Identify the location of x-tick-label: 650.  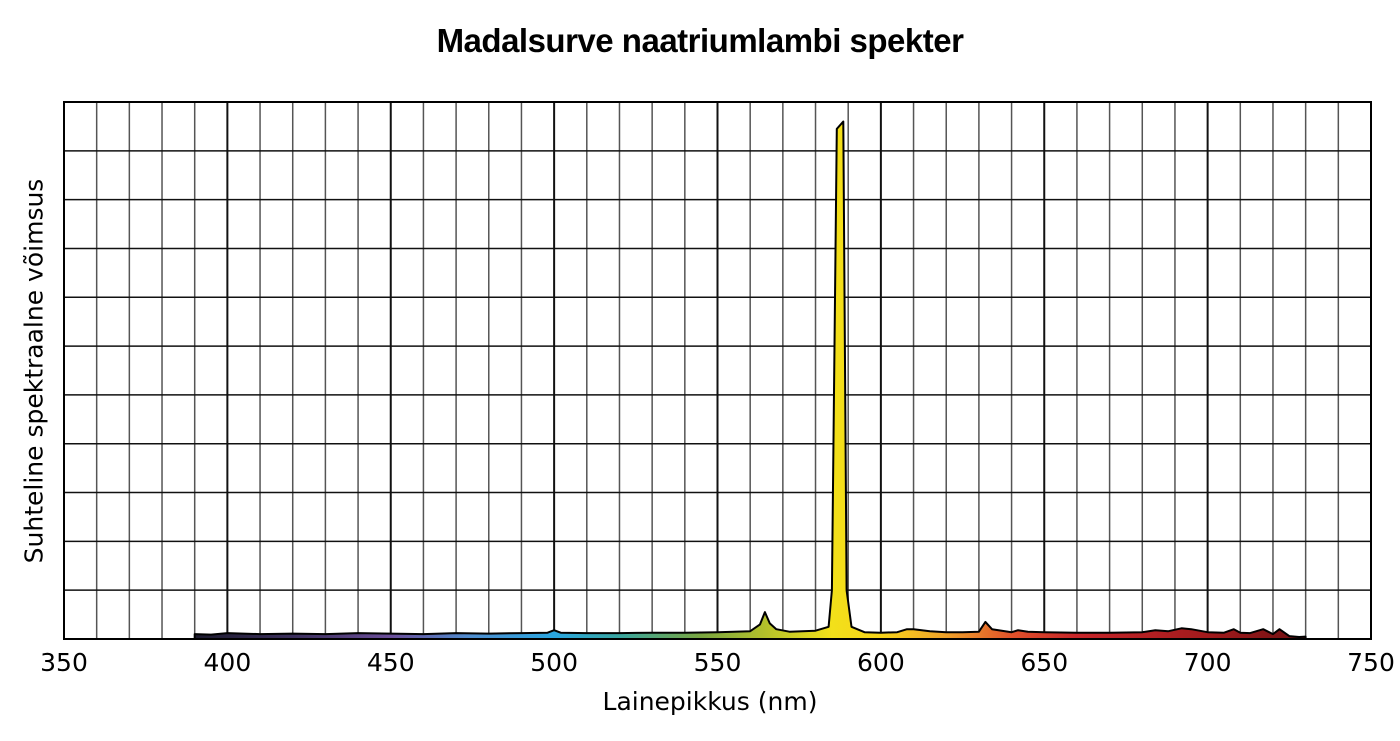
(1044, 662).